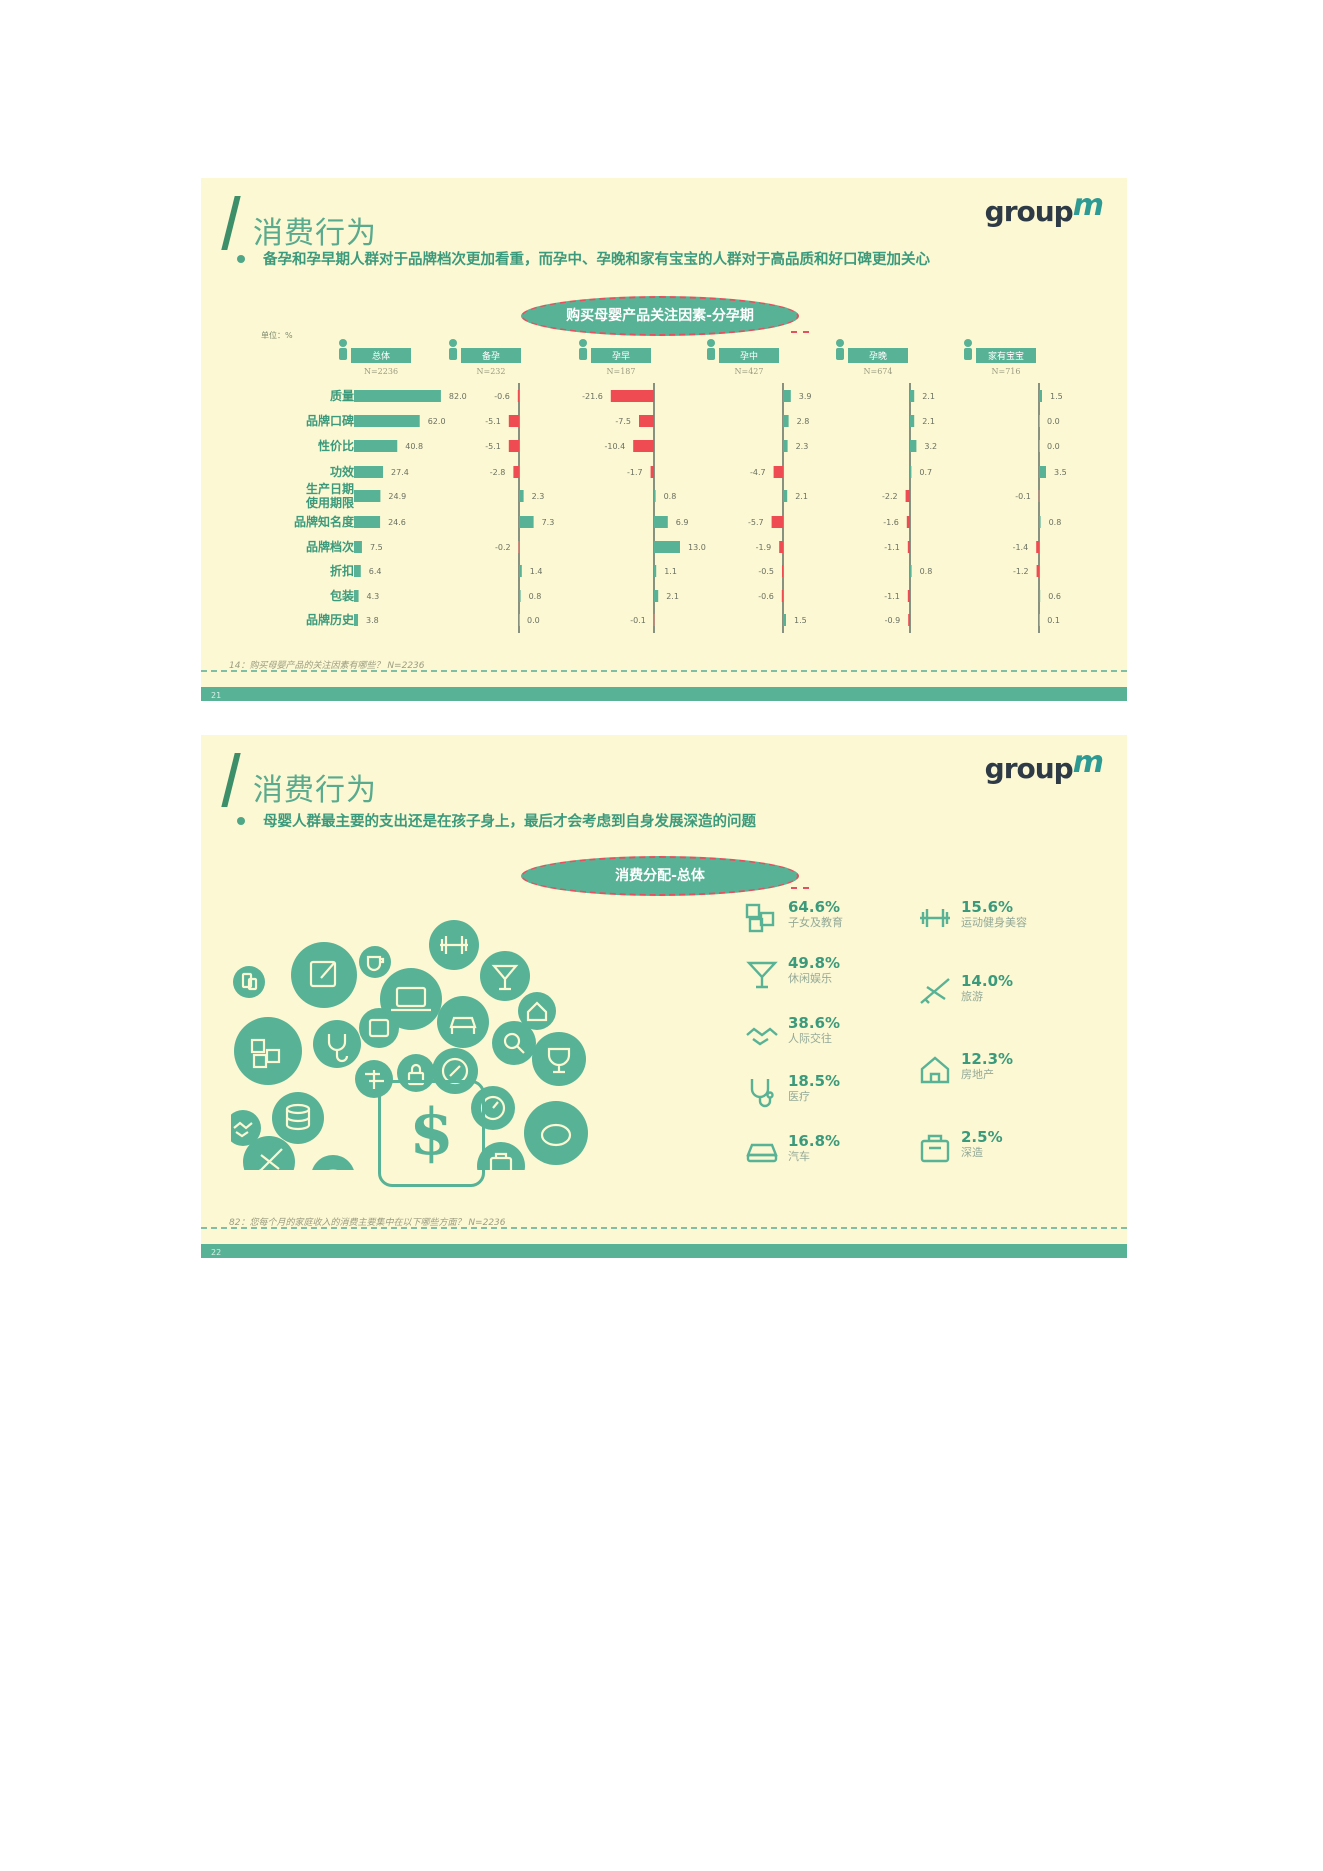  What do you see at coordinates (372, 620) in the screenshot?
I see `data-label: 3.8` at bounding box center [372, 620].